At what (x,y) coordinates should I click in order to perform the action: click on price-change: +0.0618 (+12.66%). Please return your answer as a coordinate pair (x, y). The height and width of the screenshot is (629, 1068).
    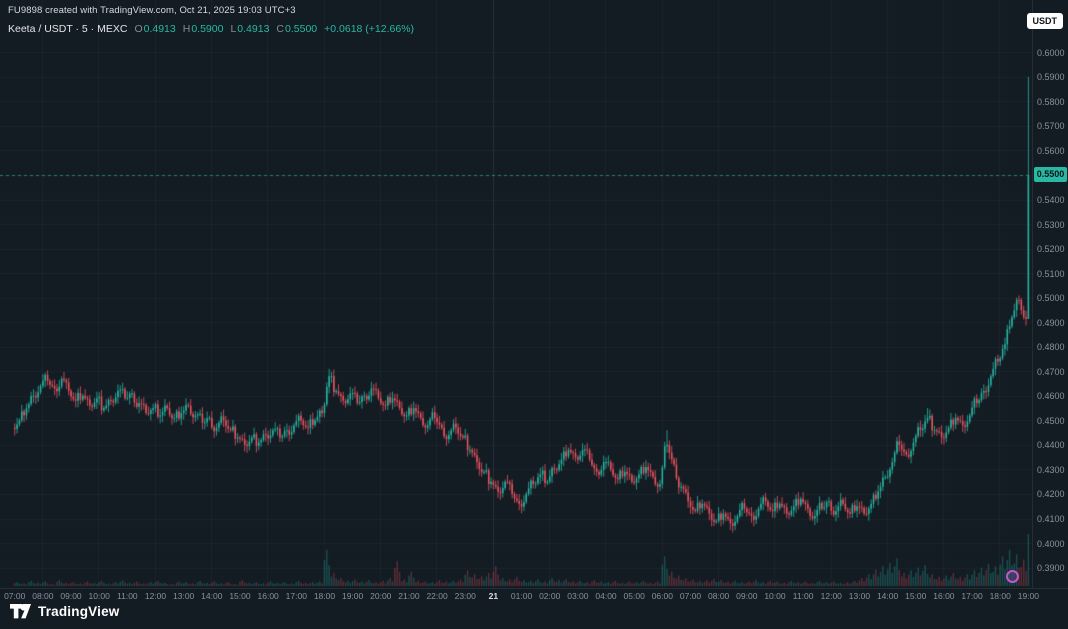
    Looking at the image, I should click on (369, 29).